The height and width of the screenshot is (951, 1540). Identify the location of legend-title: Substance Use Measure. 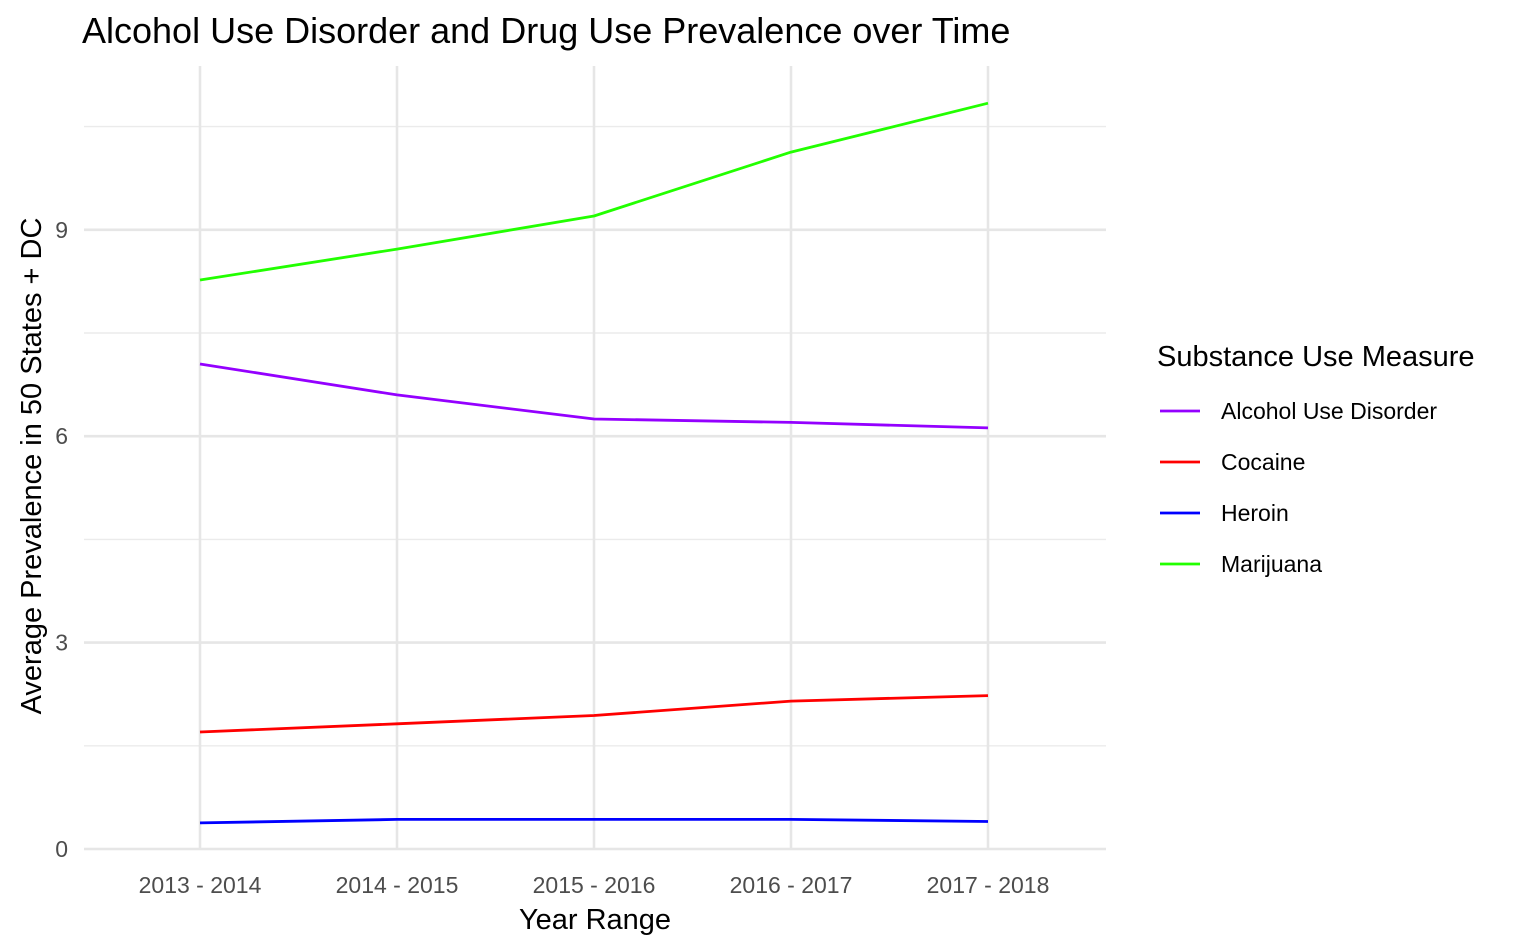
(1316, 357).